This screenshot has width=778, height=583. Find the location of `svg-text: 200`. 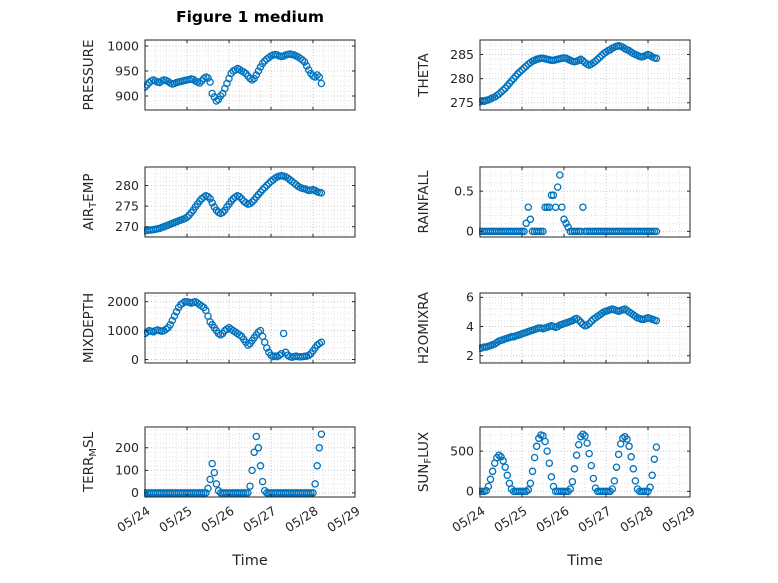

svg-text: 200 is located at coordinates (127, 447).